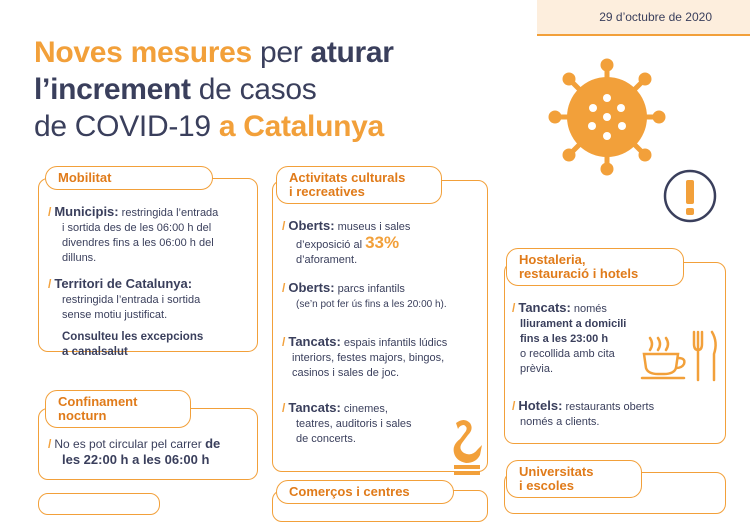 This screenshot has width=750, height=522. What do you see at coordinates (574, 479) in the screenshot?
I see `universitats-label: Universitats i escoles` at bounding box center [574, 479].